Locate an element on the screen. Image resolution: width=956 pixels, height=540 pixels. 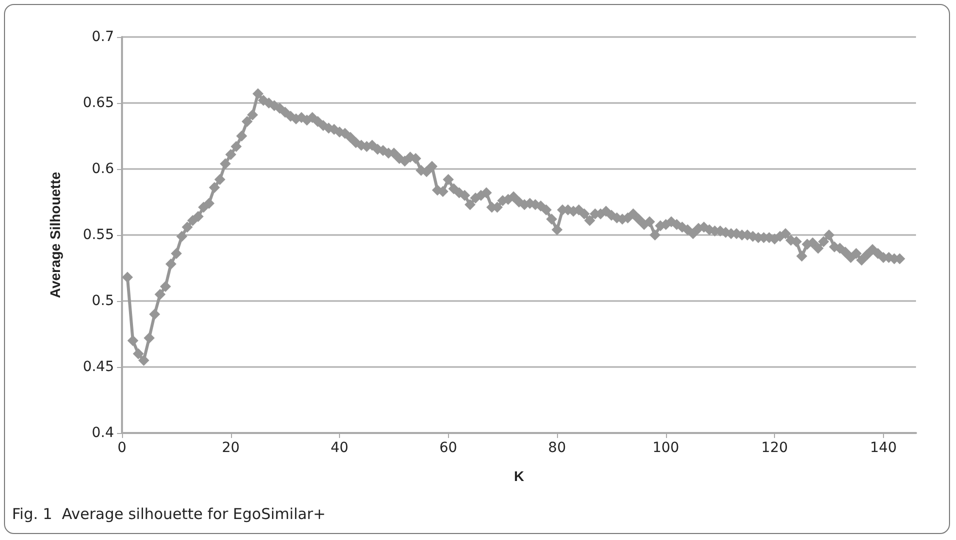
y-tick-label: 0.55 is located at coordinates (98, 235).